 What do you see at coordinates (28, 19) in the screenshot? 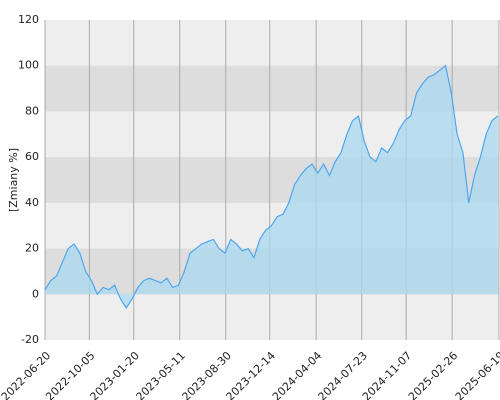
I see `y-tick-label: 120` at bounding box center [28, 19].